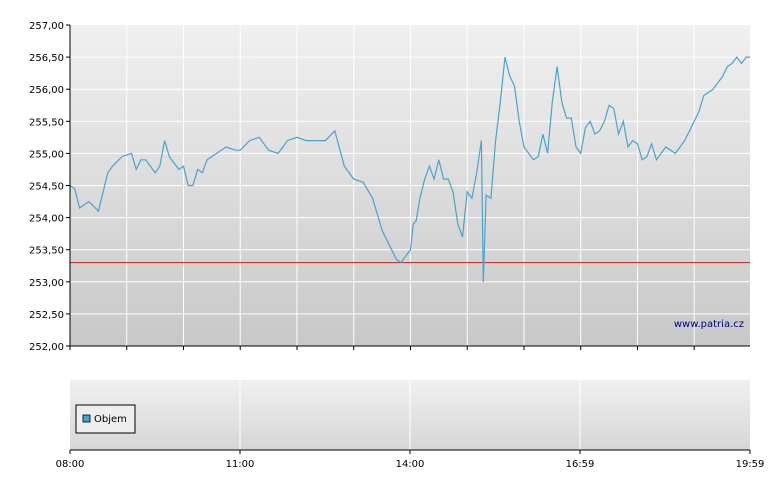  Describe the element at coordinates (709, 324) in the screenshot. I see `watermark: www.patria.cz` at that location.